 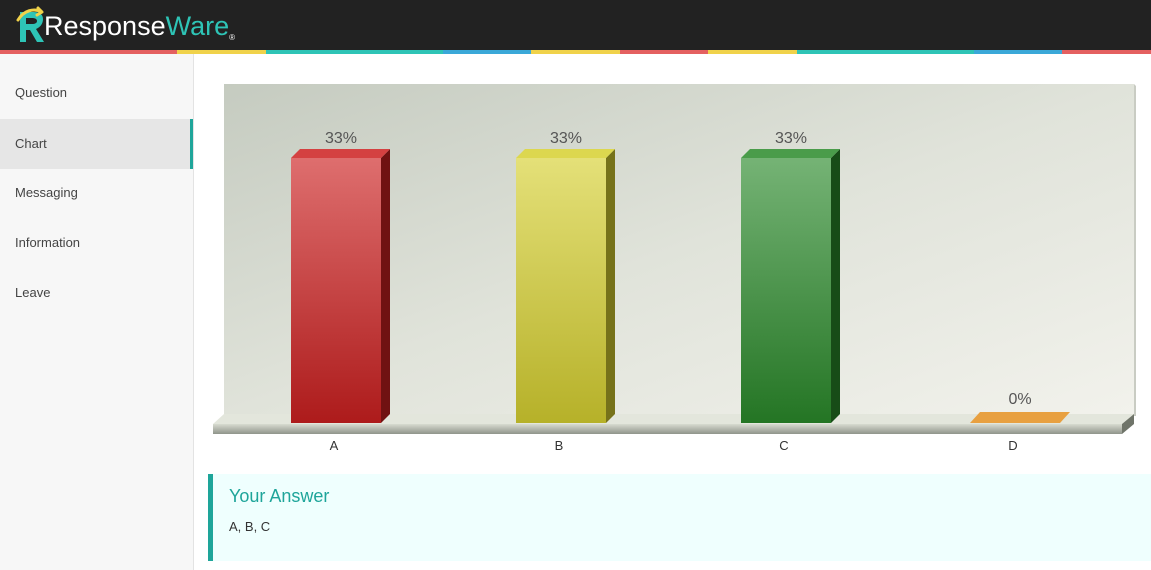 What do you see at coordinates (679, 517) in the screenshot?
I see `your-answer-panel: Your Answer A, B, C` at bounding box center [679, 517].